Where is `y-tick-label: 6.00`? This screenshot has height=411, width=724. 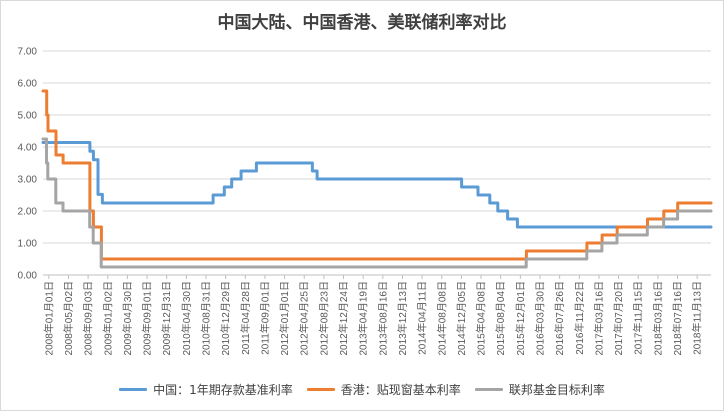 y-tick-label: 6.00 is located at coordinates (28, 84).